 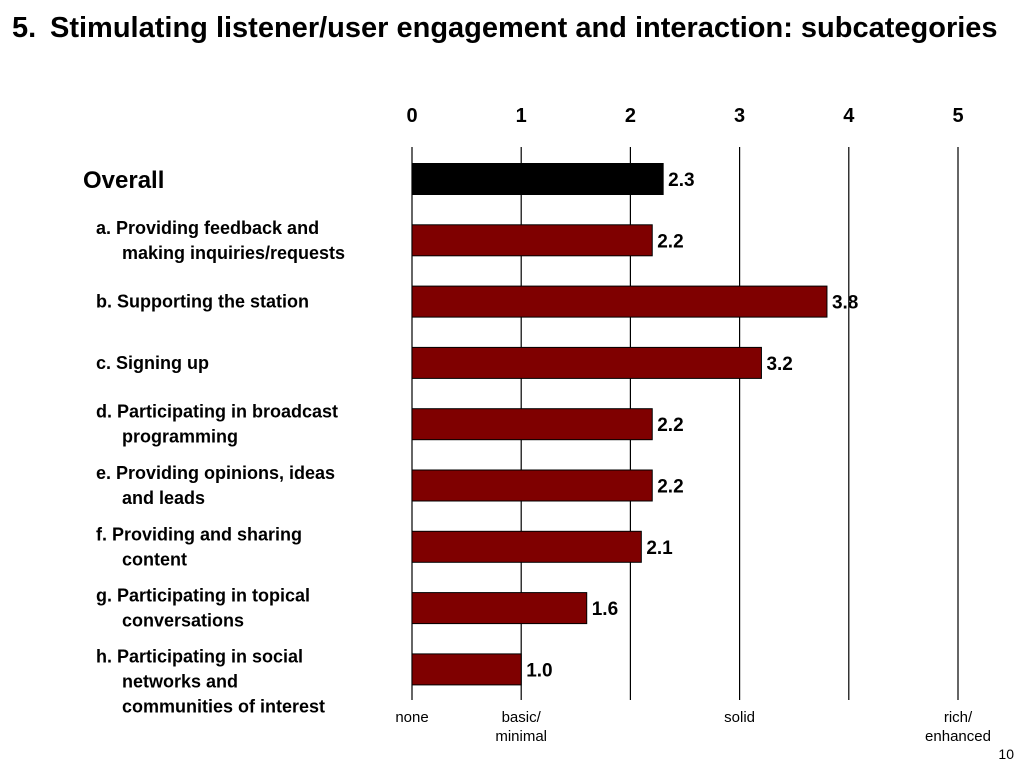 What do you see at coordinates (681, 180) in the screenshot?
I see `value-label-overall: 2.3` at bounding box center [681, 180].